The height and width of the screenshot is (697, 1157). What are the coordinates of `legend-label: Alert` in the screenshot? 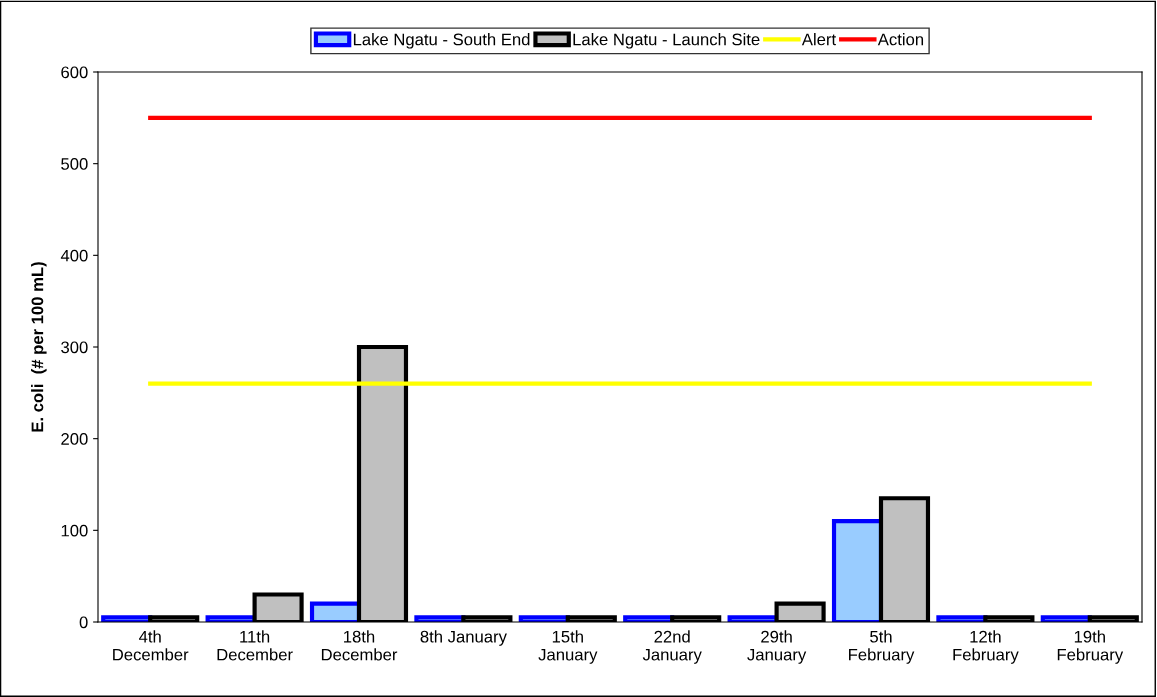 It's located at (818, 39).